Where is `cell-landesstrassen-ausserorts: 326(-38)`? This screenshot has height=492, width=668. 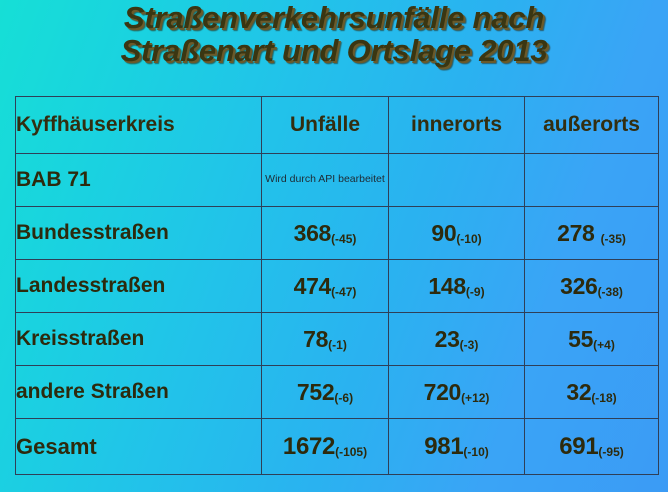 cell-landesstrassen-ausserorts: 326(-38) is located at coordinates (591, 286).